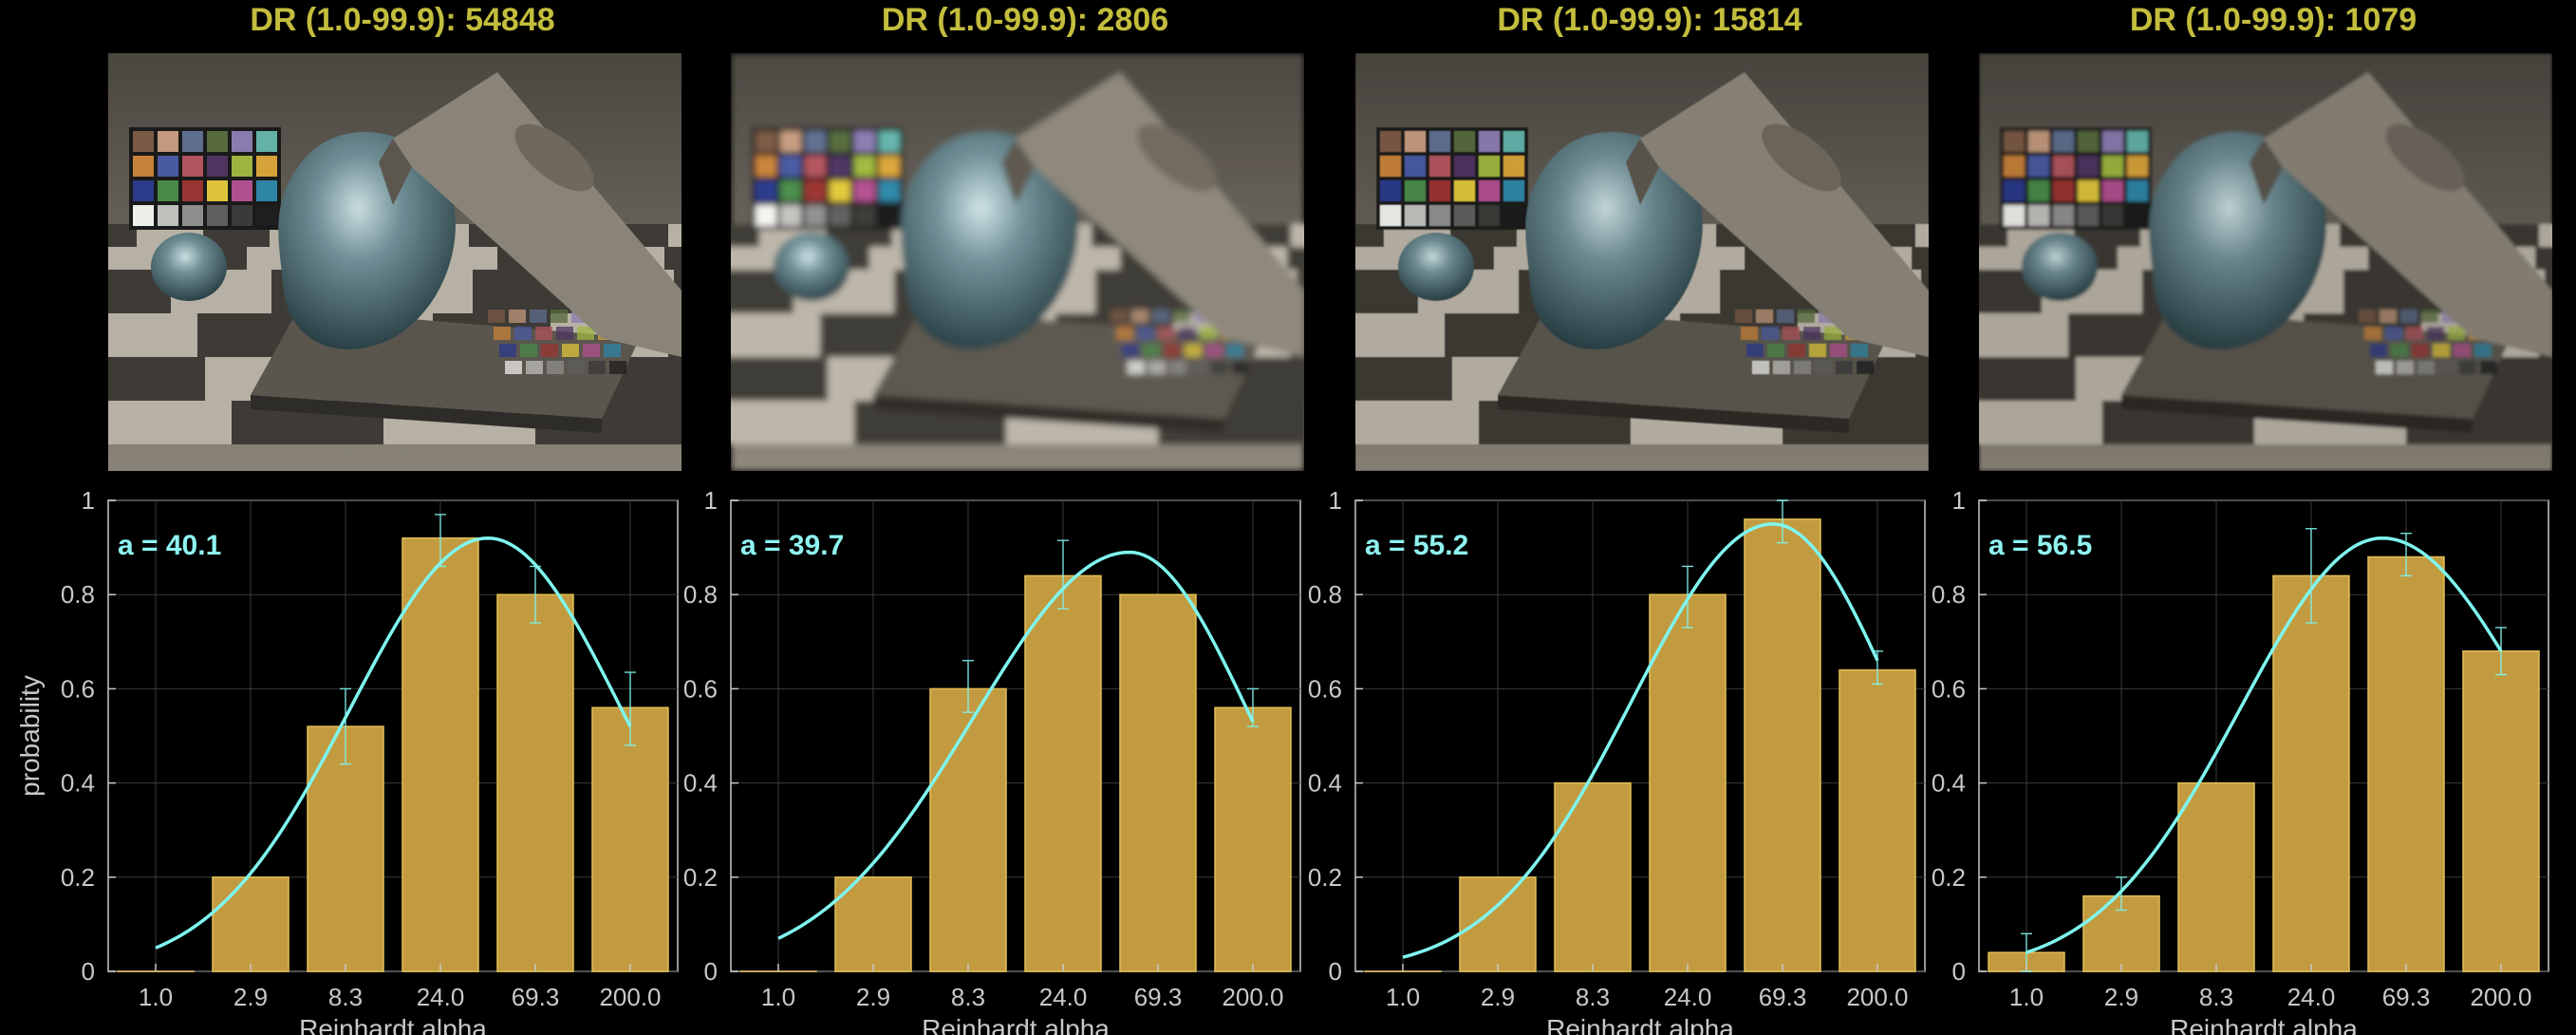  What do you see at coordinates (1650, 20) in the screenshot?
I see `panel-title: DR (1.0-99.9): 15814` at bounding box center [1650, 20].